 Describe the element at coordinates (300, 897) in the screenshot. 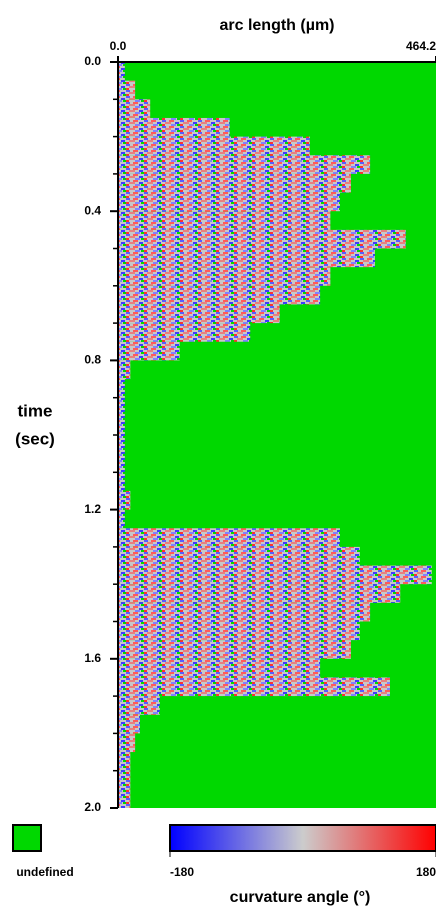

I see `colorbar-label: curvature angle (°)` at that location.